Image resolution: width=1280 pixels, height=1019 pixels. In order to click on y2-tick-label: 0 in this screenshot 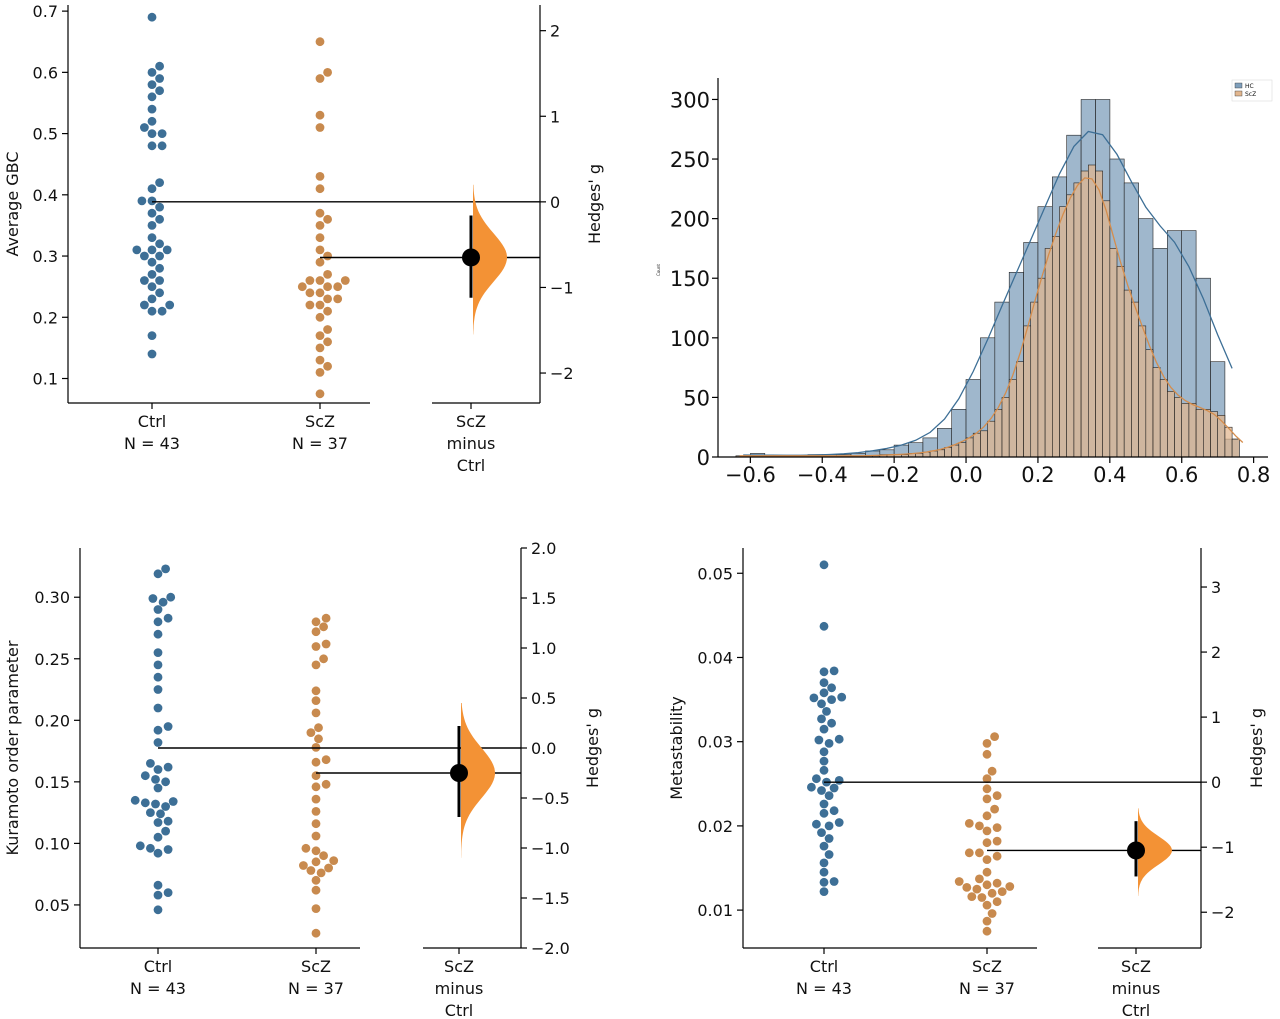, I will do `click(555, 202)`.